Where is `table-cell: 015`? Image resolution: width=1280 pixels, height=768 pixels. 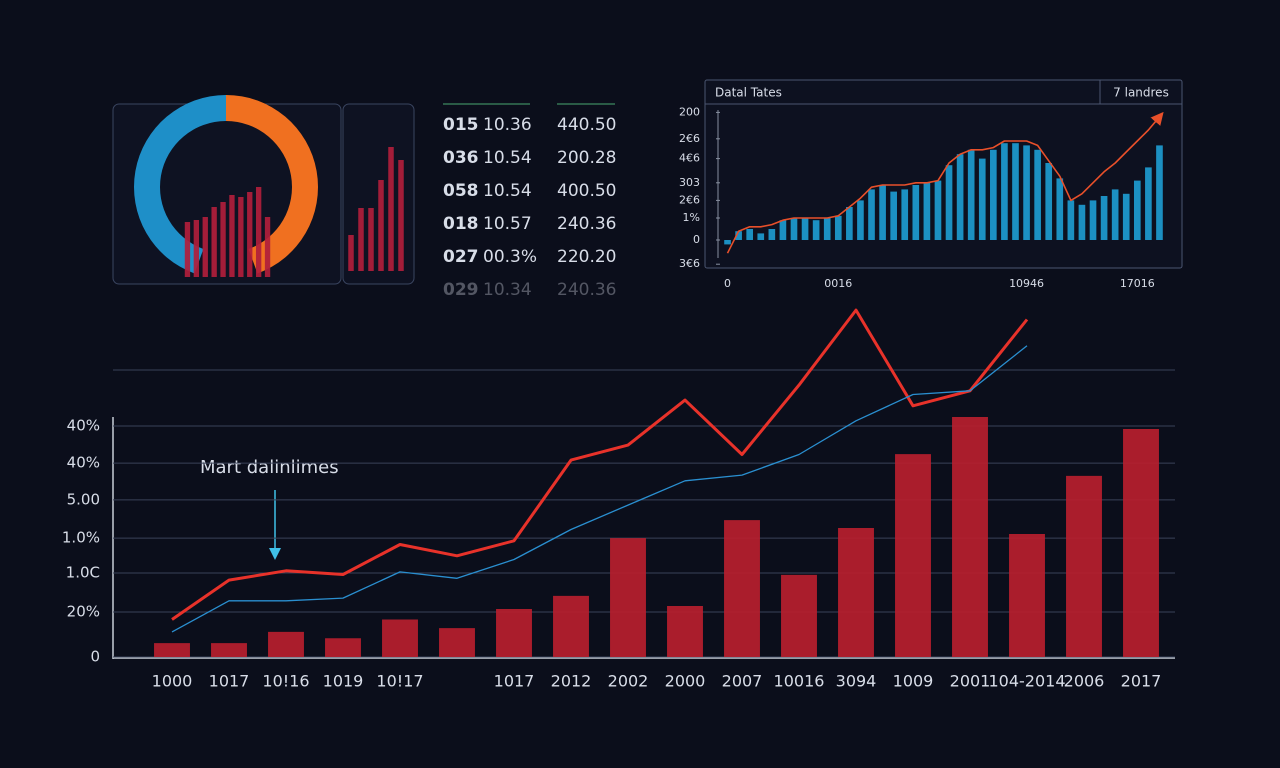
table-cell: 015 is located at coordinates (461, 125).